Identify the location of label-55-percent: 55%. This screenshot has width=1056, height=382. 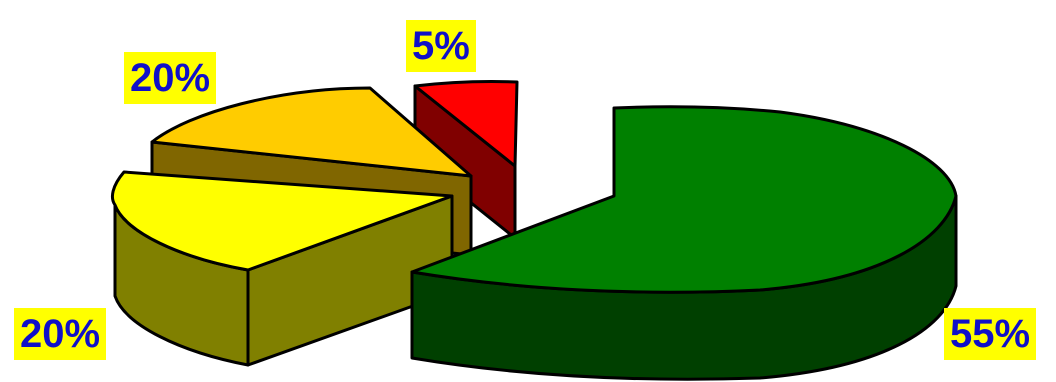
(990, 334).